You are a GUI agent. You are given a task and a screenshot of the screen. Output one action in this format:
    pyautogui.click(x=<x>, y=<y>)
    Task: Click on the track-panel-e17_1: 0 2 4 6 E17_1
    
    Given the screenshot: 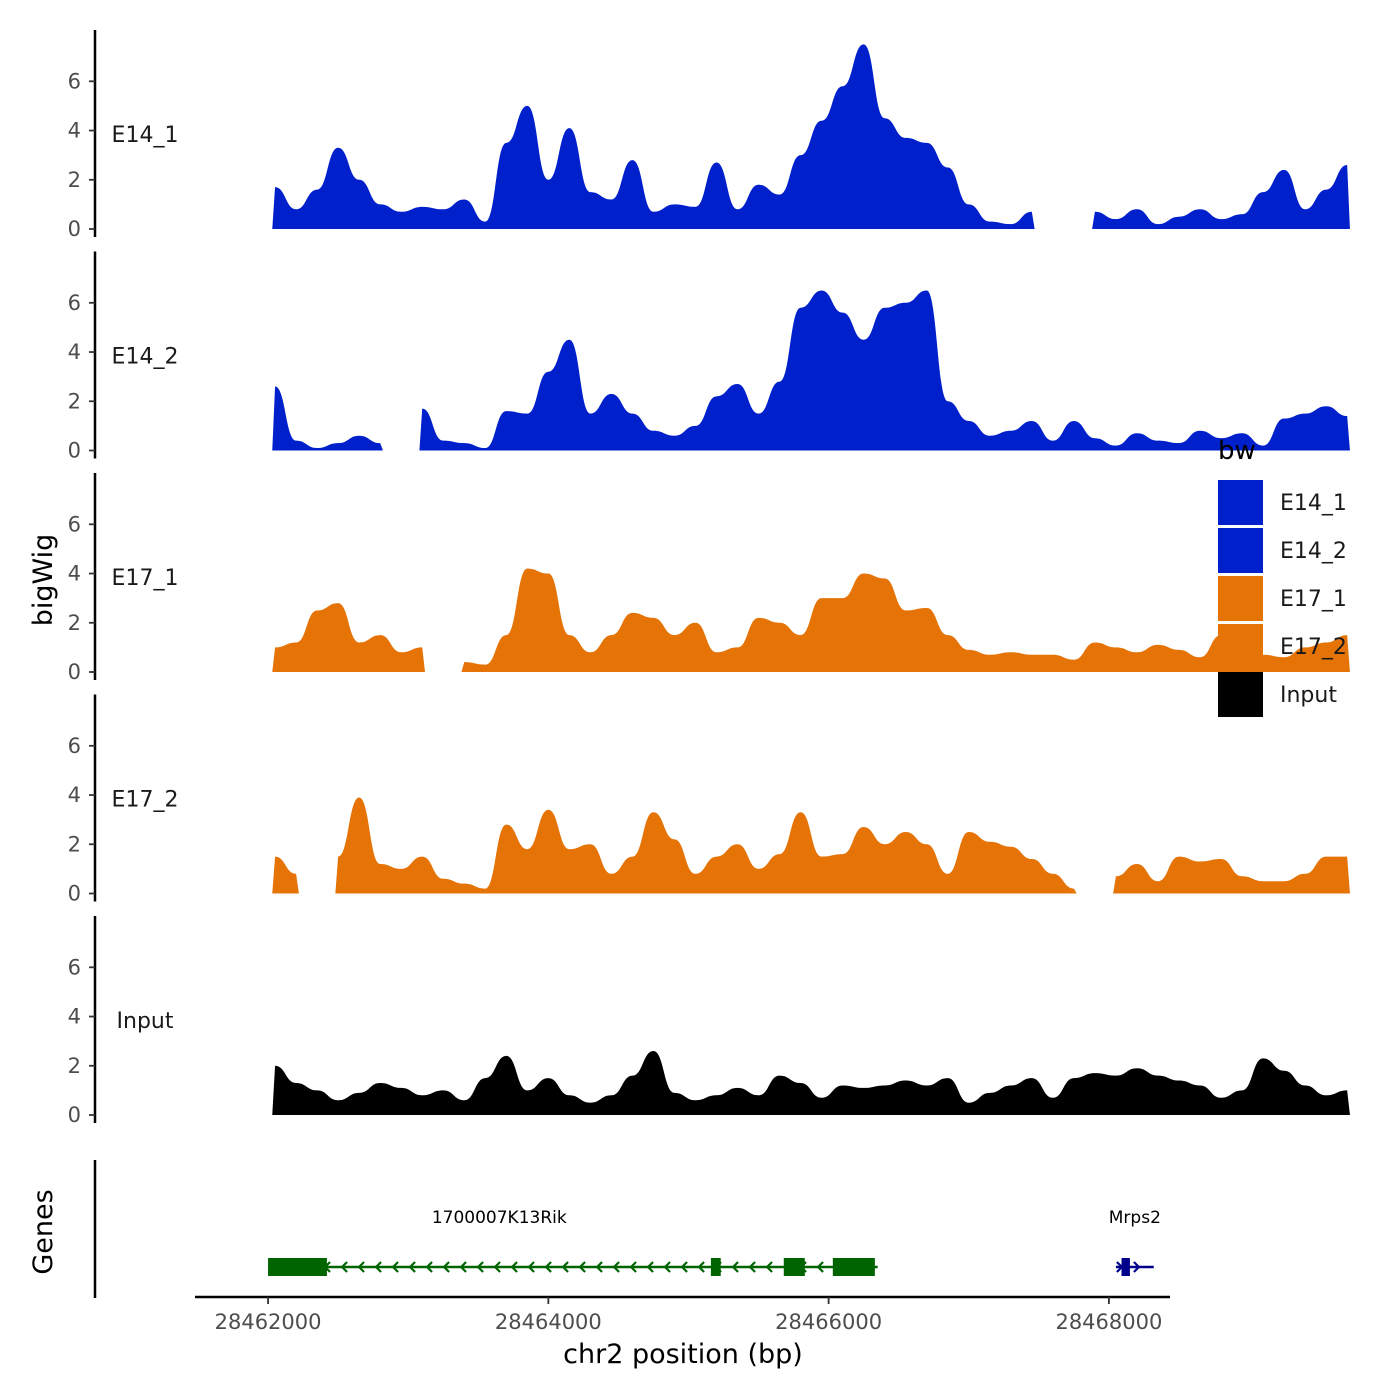 What is the action you would take?
    pyautogui.click(x=709, y=578)
    